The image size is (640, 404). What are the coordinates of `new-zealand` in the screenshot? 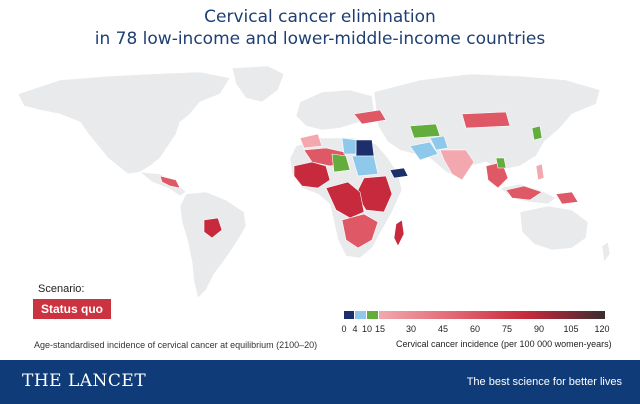 It's located at (606, 252).